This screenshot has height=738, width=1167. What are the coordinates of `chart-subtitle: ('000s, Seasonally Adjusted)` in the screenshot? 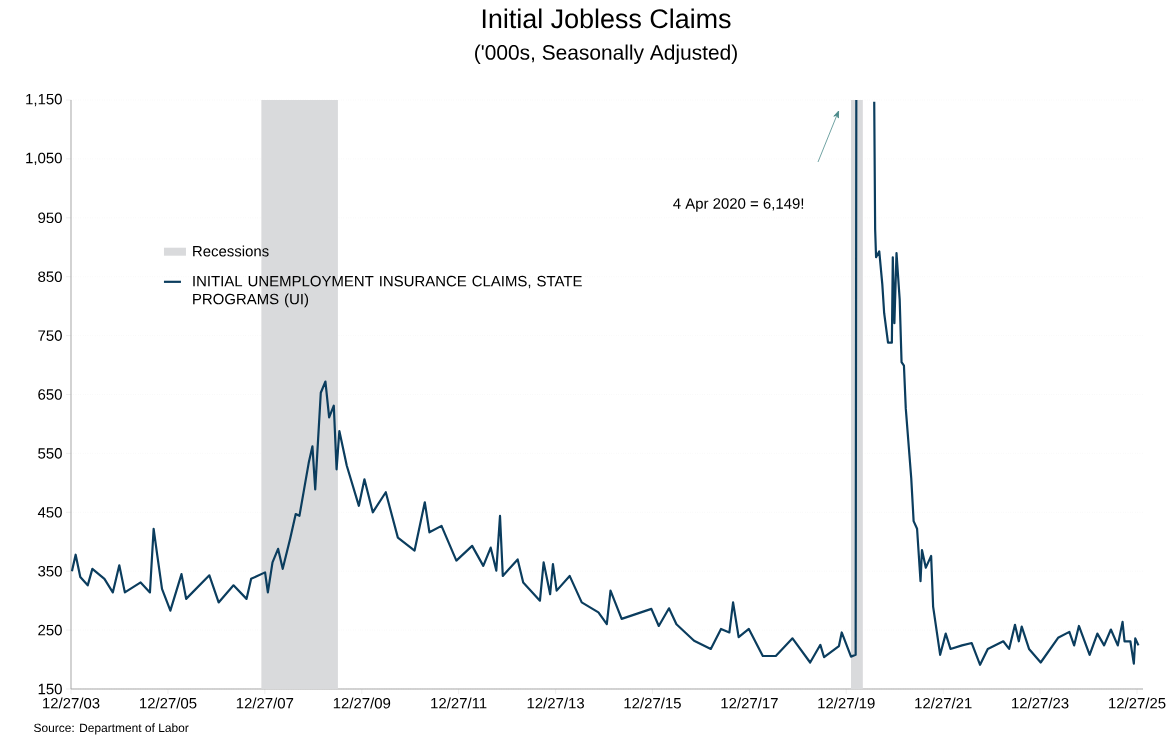 It's located at (606, 54).